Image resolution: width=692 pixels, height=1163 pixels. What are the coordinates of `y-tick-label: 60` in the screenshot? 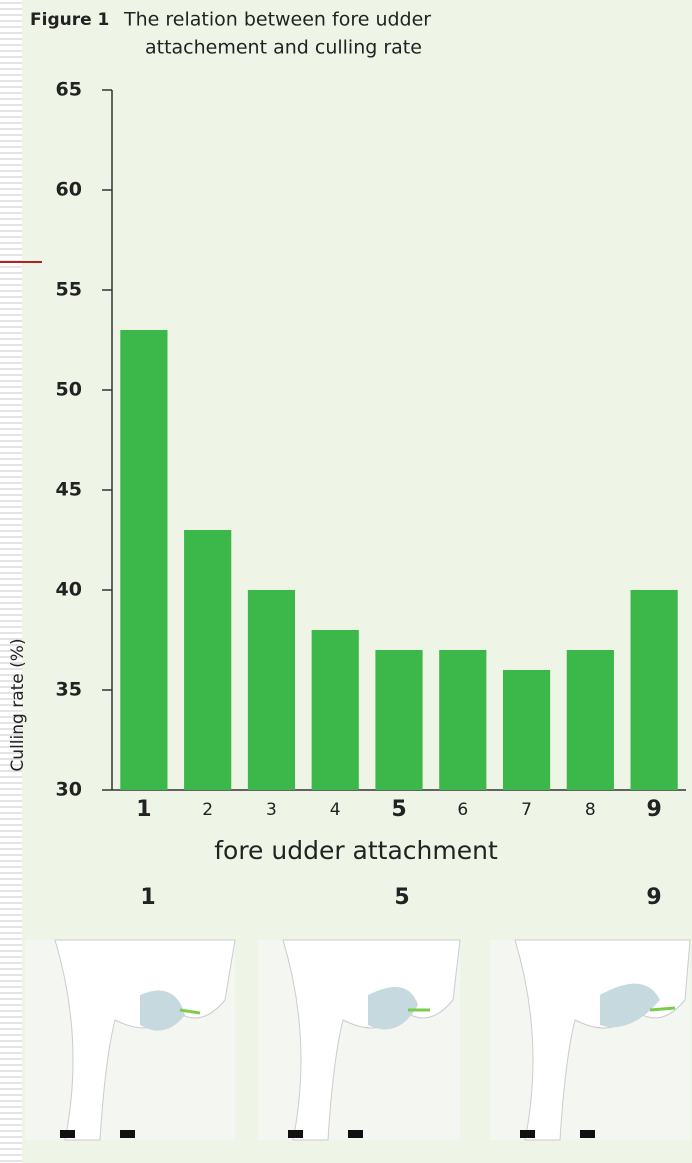 It's located at (69, 190).